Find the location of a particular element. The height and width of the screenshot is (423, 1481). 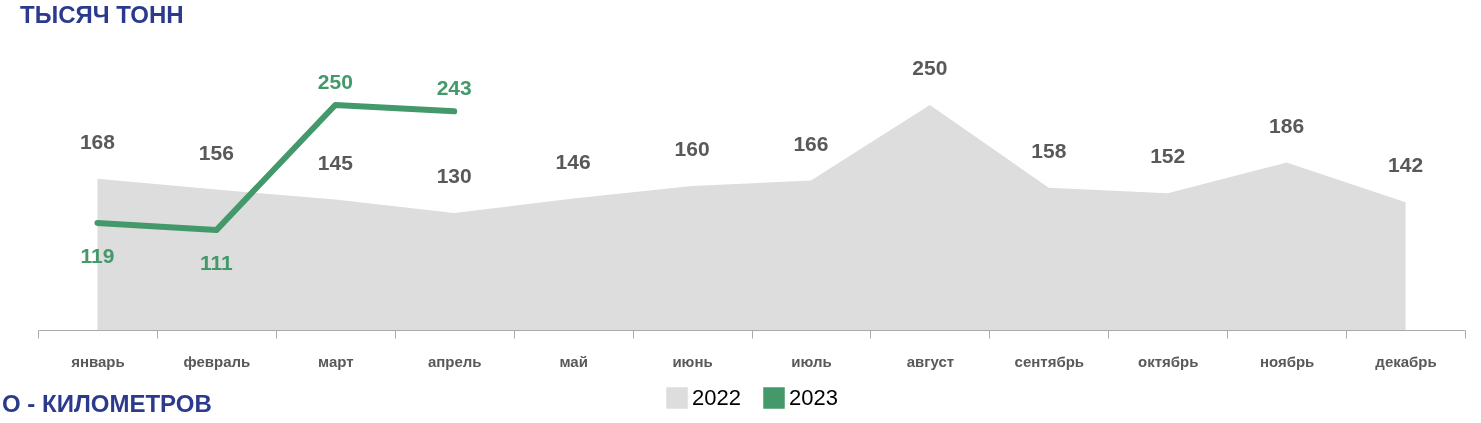

x-tick-label: январь is located at coordinates (98, 361).